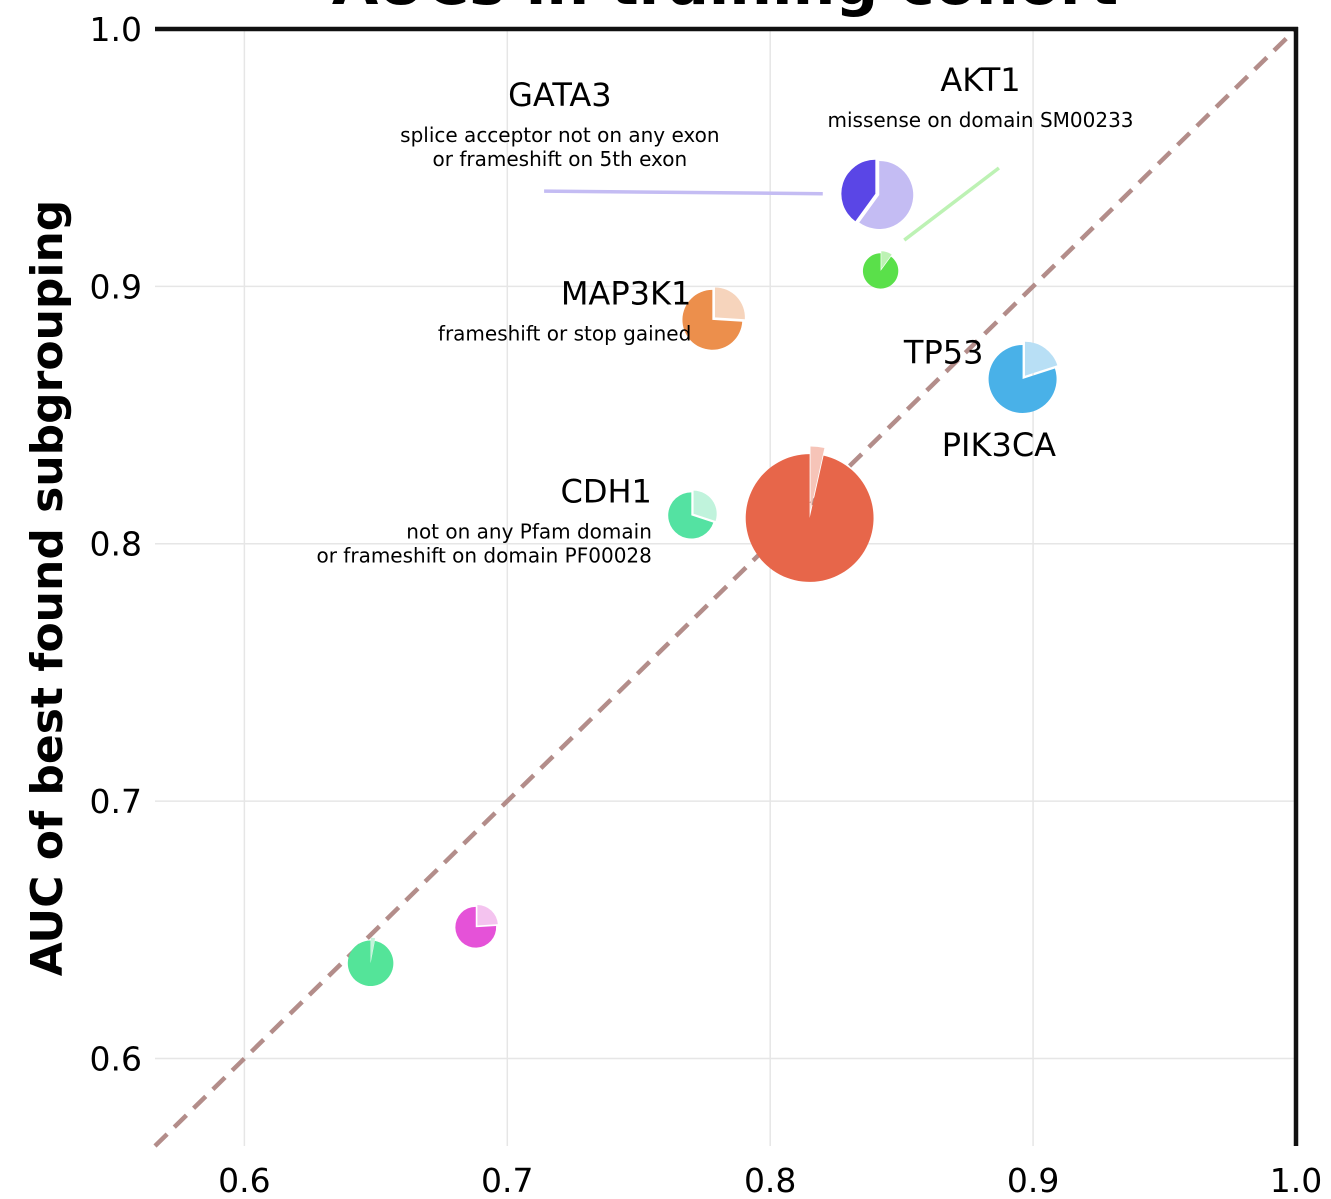  I want to click on y-tick-label: 0.8, so click(116, 544).